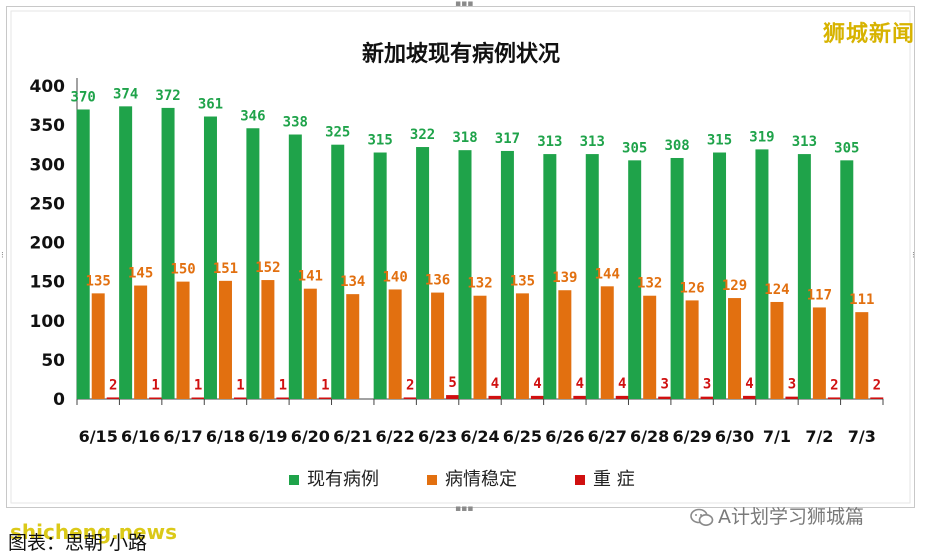 The width and height of the screenshot is (925, 555). I want to click on x-tick-label: 6/28, so click(649, 436).